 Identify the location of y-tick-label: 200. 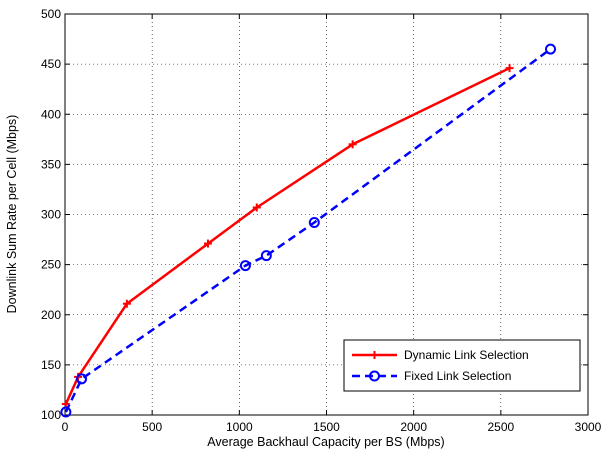
(51, 315).